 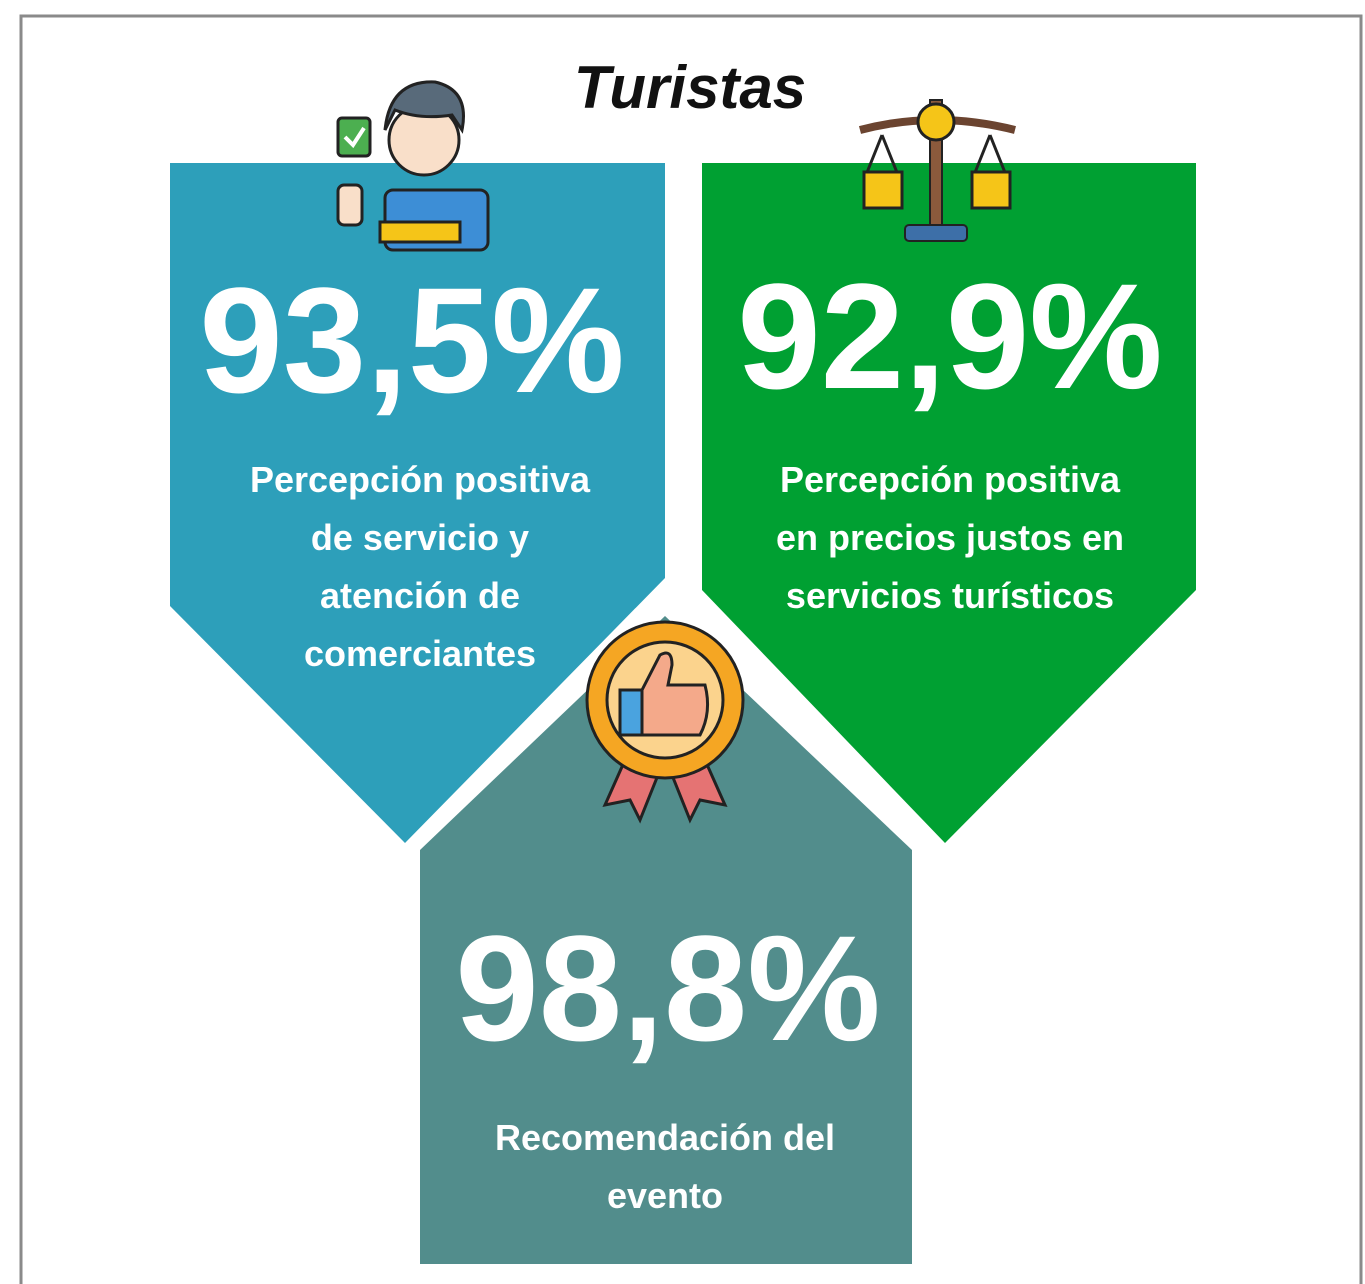 I want to click on card-label: comerciantes, so click(x=420, y=653).